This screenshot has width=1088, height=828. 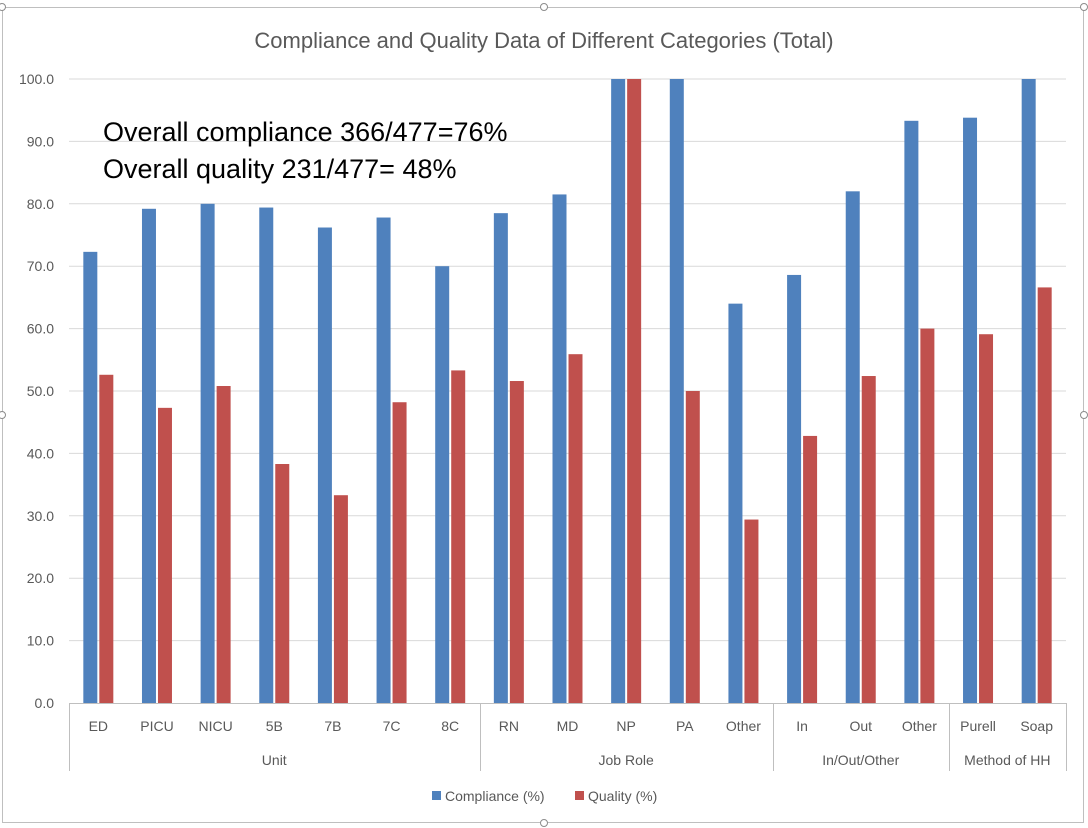 What do you see at coordinates (568, 726) in the screenshot?
I see `x-tick-label: MD` at bounding box center [568, 726].